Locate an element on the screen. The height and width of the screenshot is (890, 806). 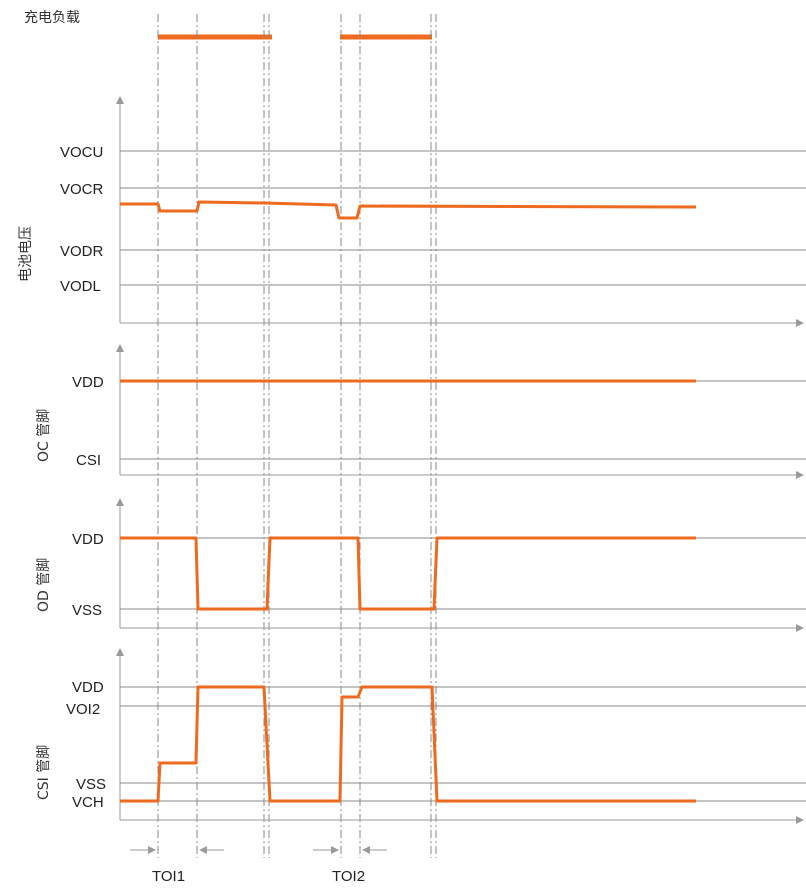
toi1-label: TOI1 is located at coordinates (168, 876).